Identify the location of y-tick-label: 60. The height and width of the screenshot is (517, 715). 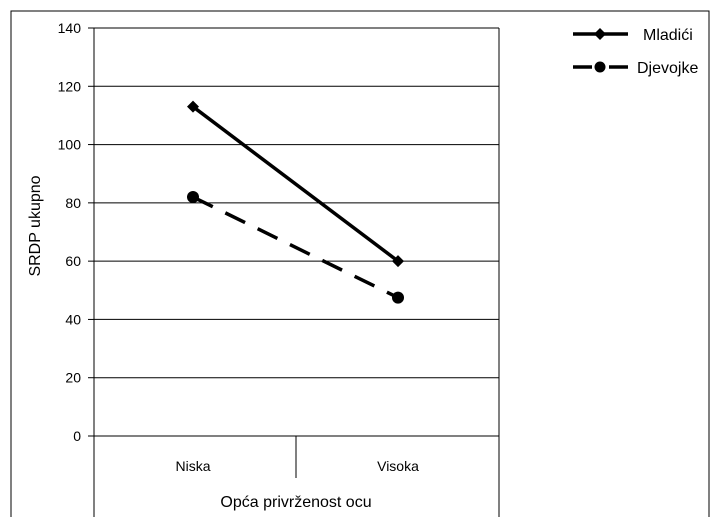
(73, 261).